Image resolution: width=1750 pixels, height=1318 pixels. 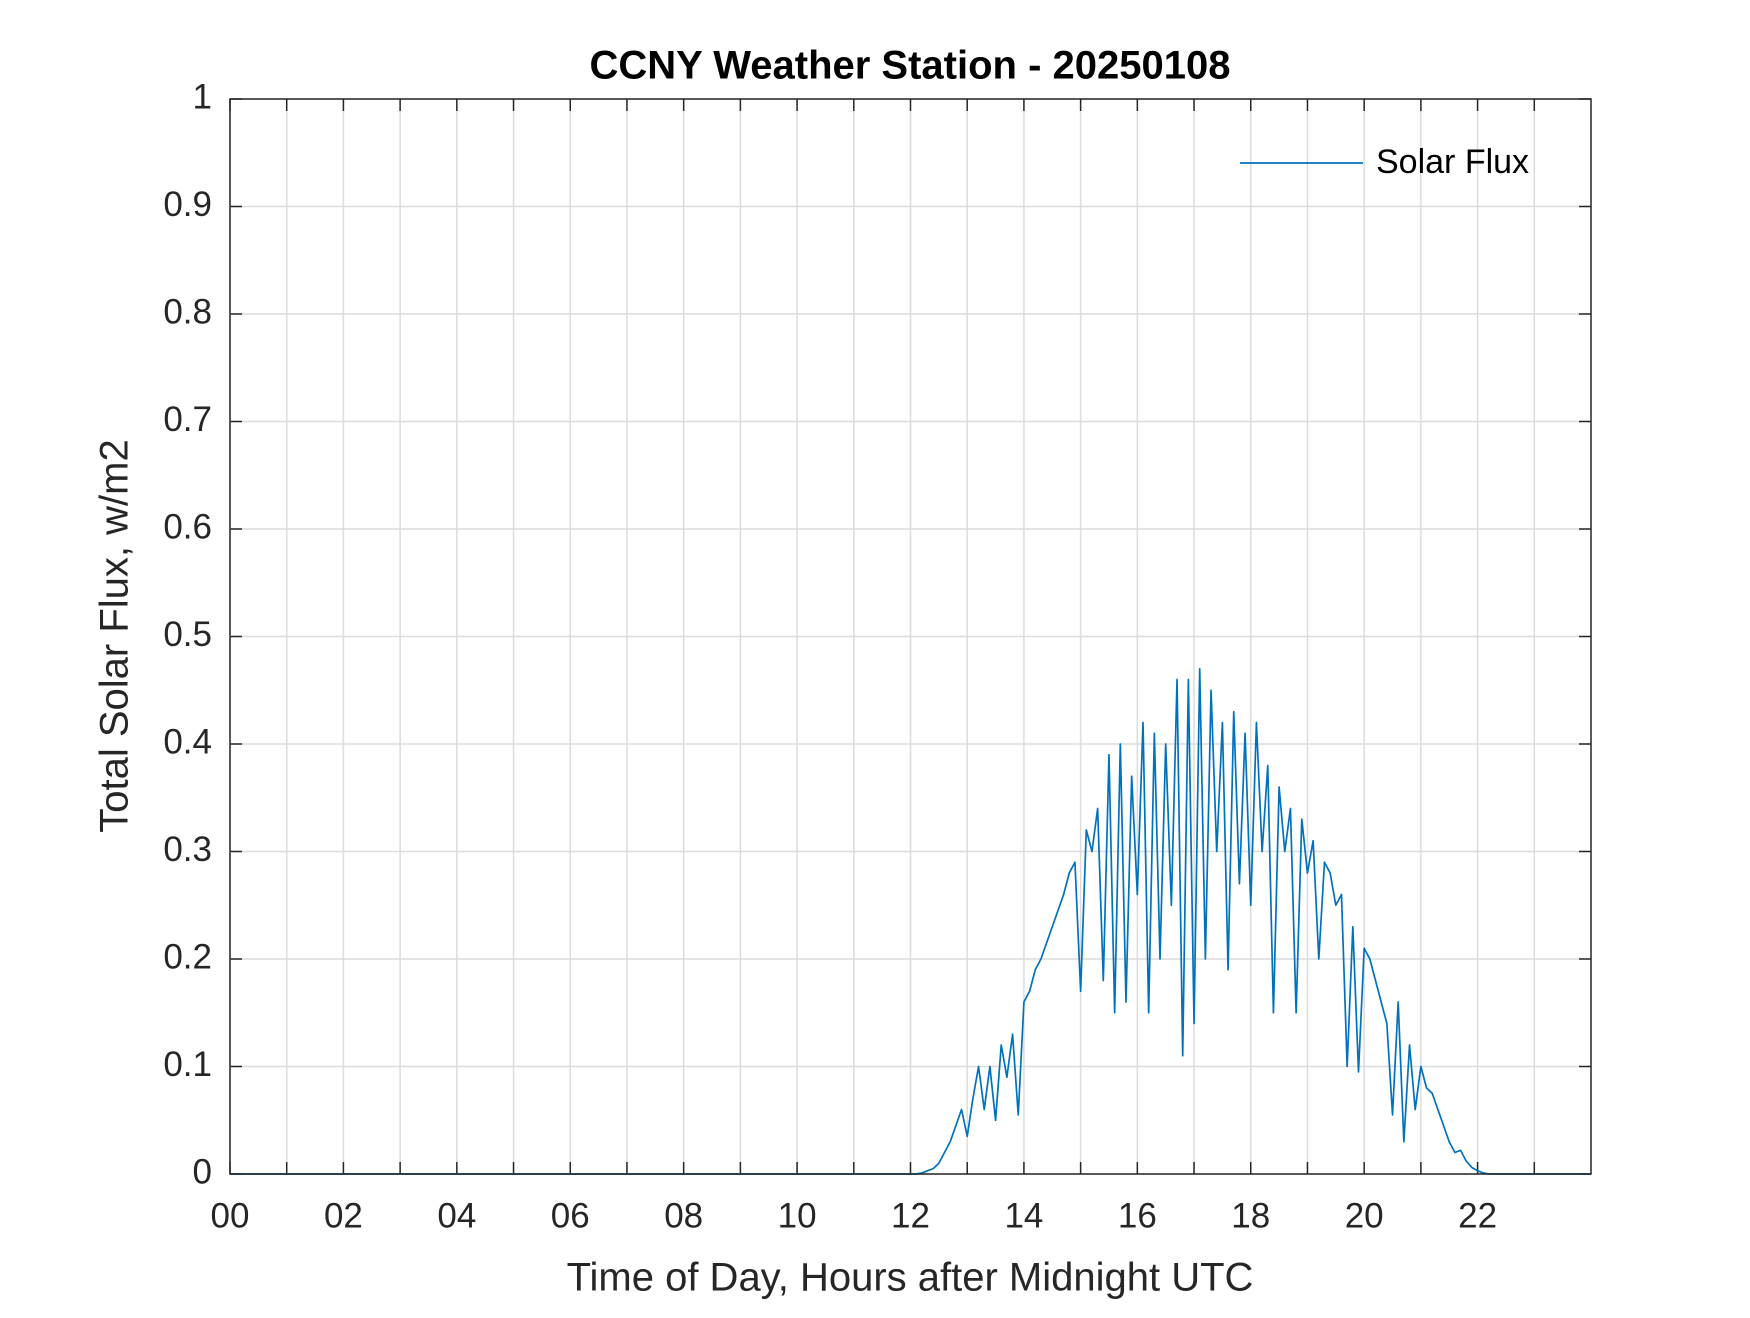 What do you see at coordinates (187, 634) in the screenshot?
I see `y-tick-label: 0.5` at bounding box center [187, 634].